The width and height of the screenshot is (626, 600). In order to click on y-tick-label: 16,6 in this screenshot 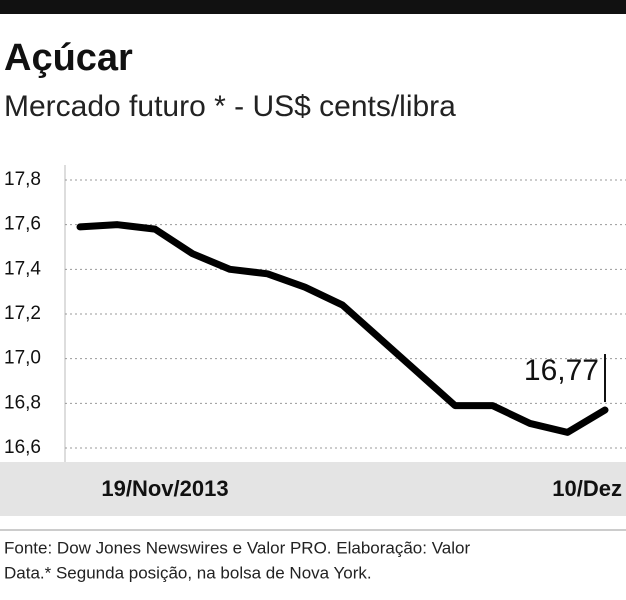, I will do `click(22, 447)`.